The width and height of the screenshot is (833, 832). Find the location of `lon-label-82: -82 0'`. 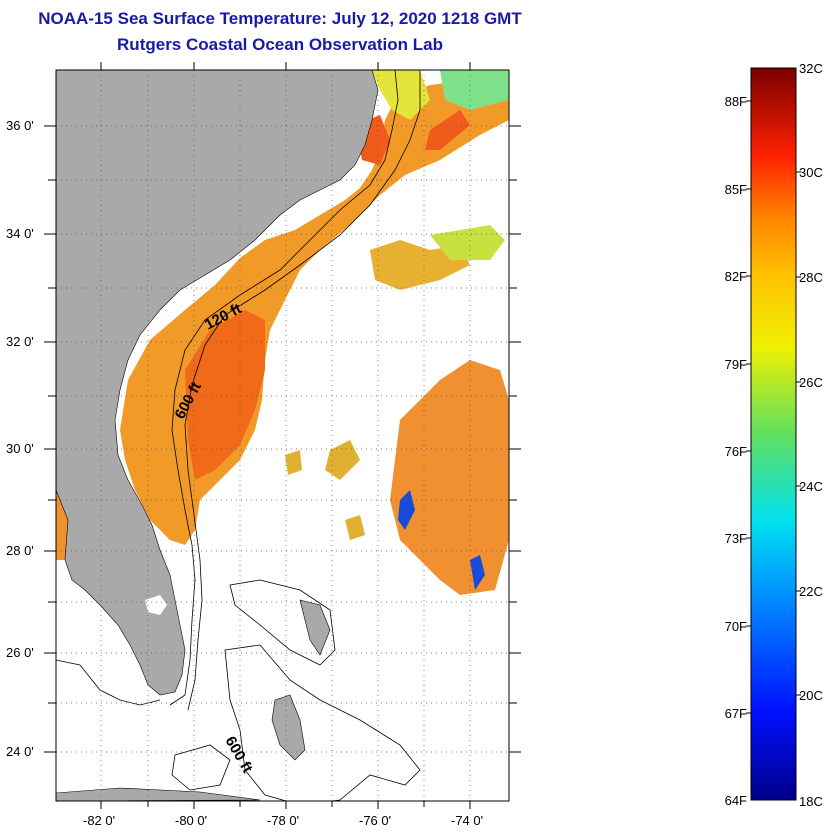

lon-label-82: -82 0' is located at coordinates (99, 820).